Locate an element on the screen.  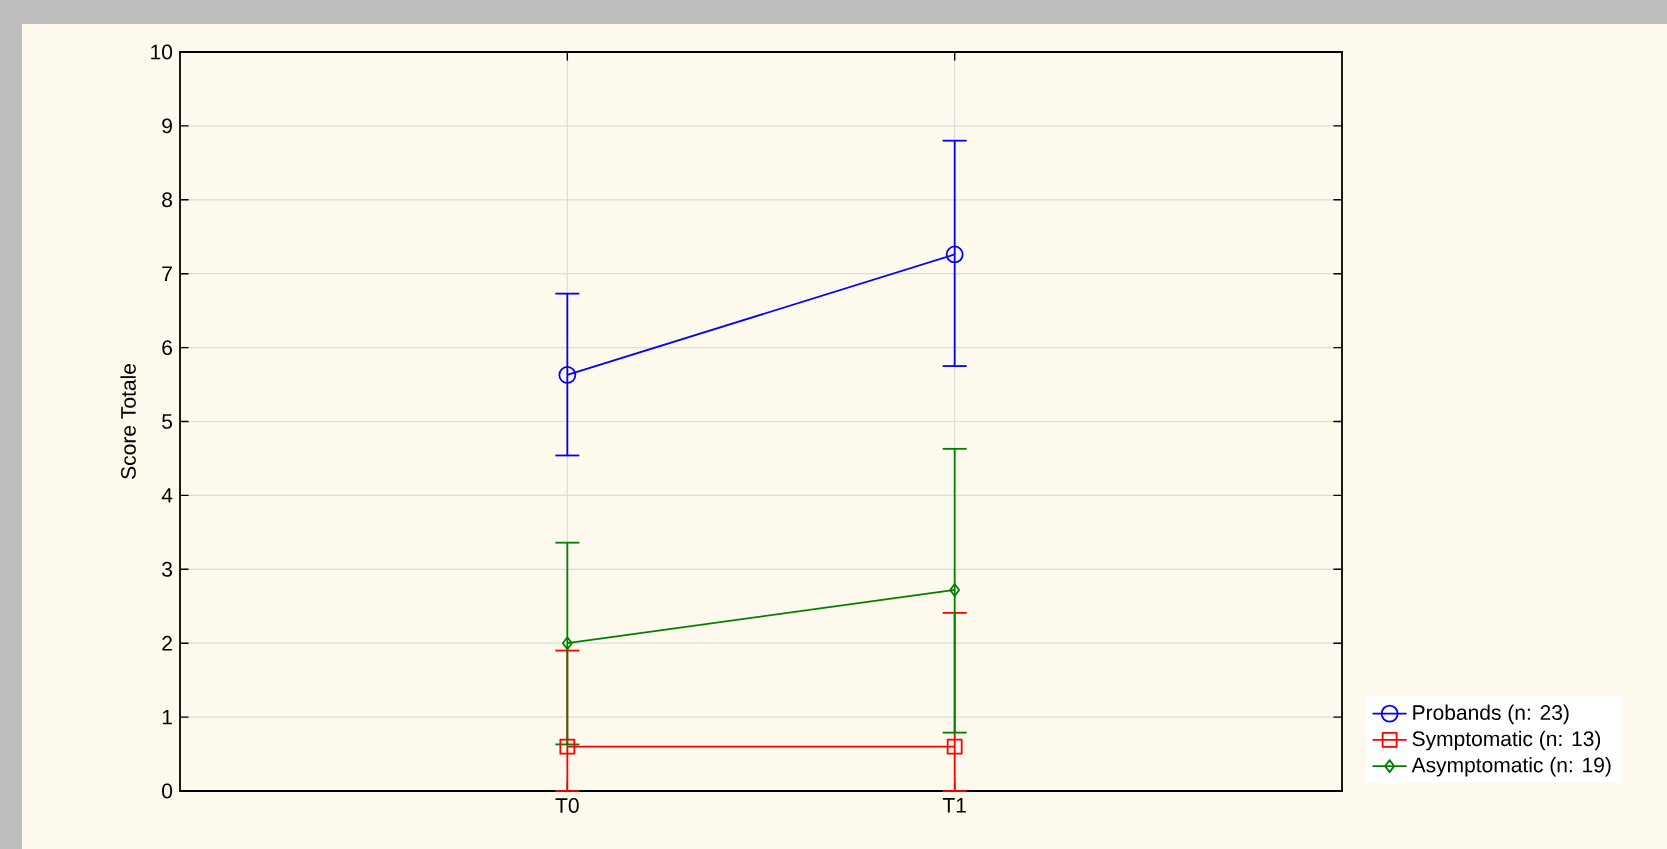
y-axis-title: Score Totale is located at coordinates (128, 421).